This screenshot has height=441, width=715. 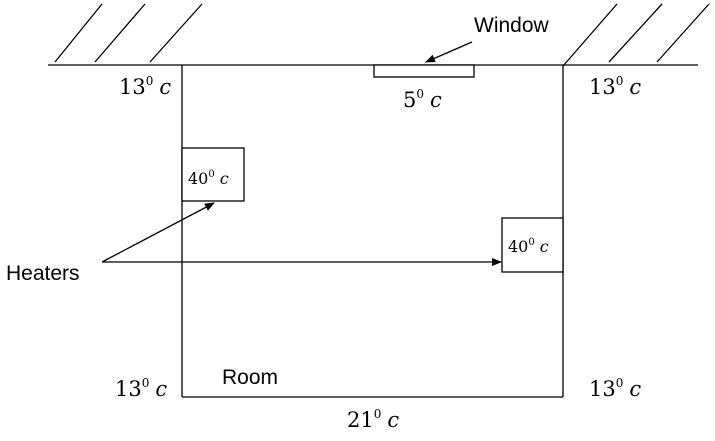 What do you see at coordinates (43, 273) in the screenshot?
I see `heaters-label: Heaters` at bounding box center [43, 273].